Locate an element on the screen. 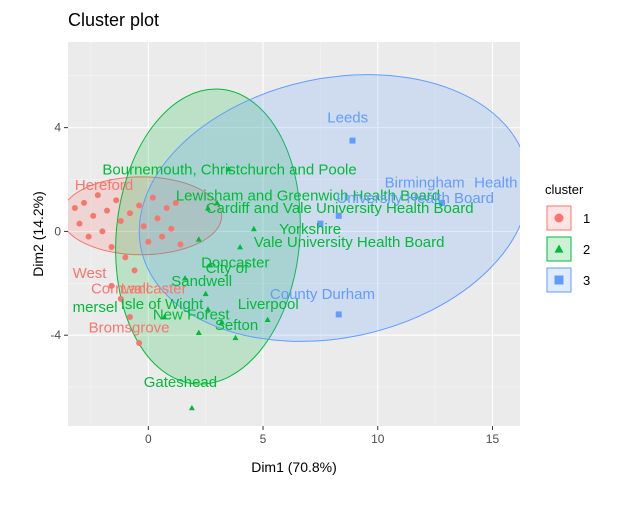 This screenshot has width=635, height=505. cluster-1-point-label: West is located at coordinates (90, 273).